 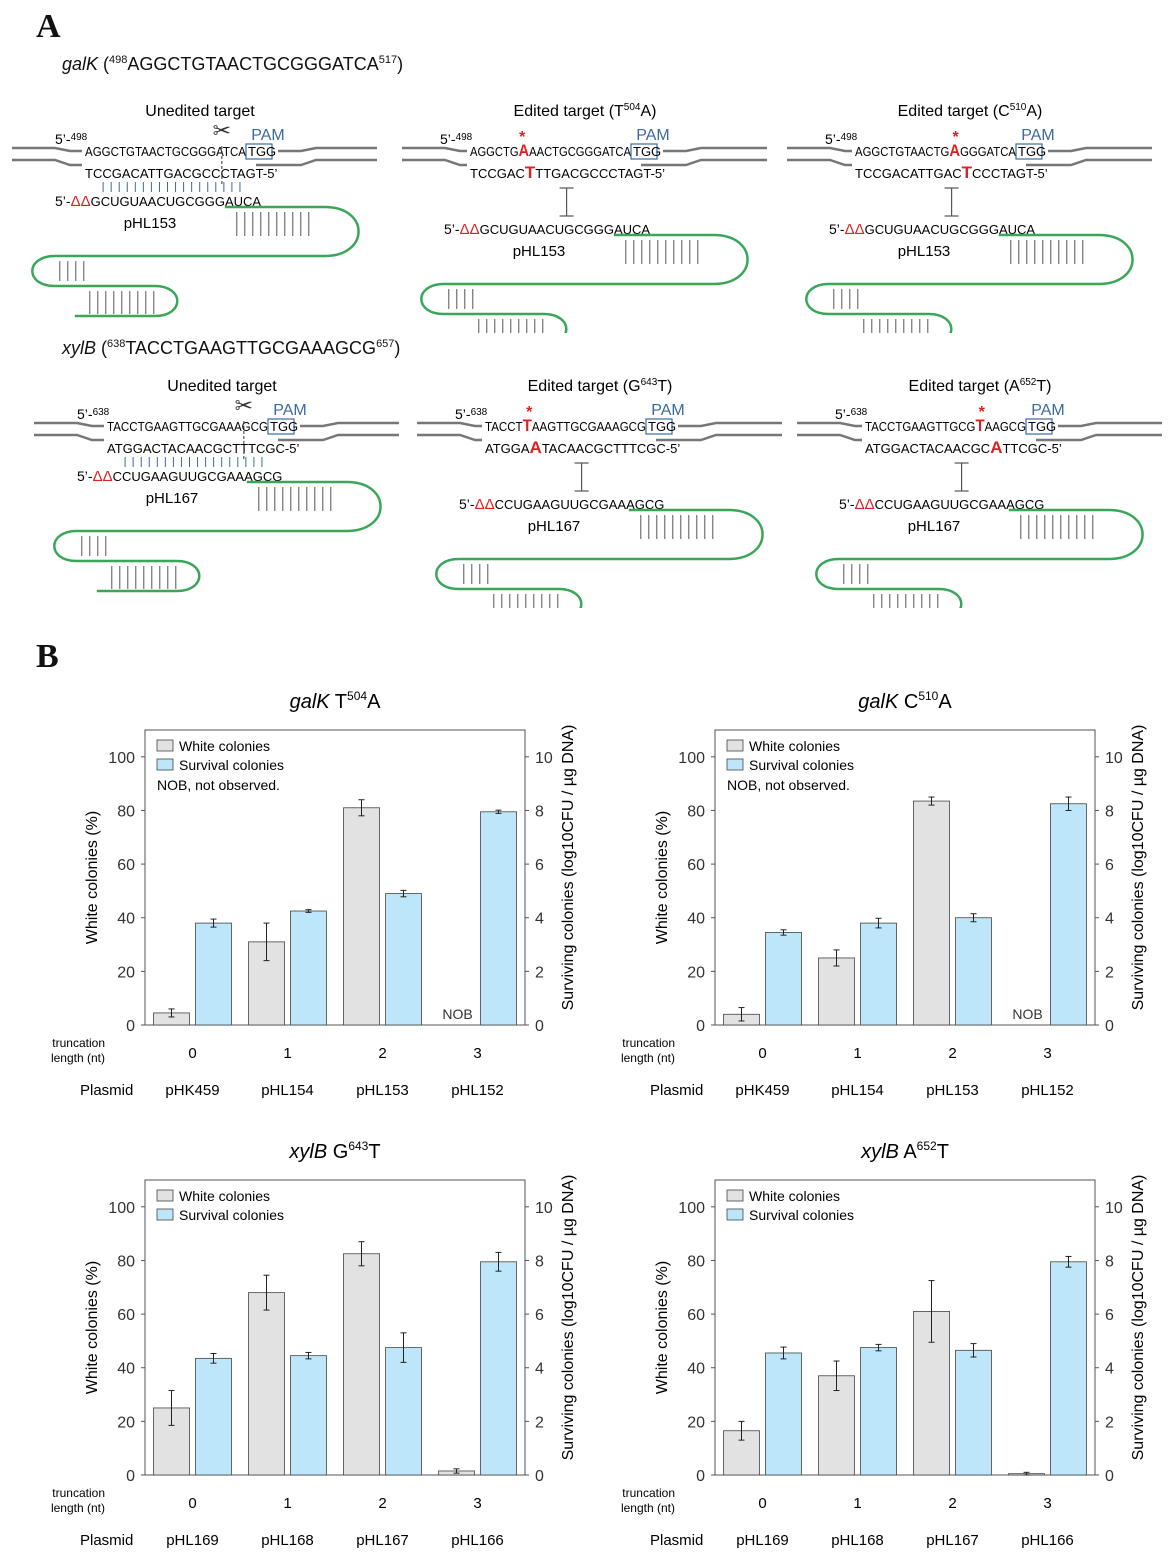 What do you see at coordinates (934, 526) in the screenshot?
I see `plasmid-label: pHL167` at bounding box center [934, 526].